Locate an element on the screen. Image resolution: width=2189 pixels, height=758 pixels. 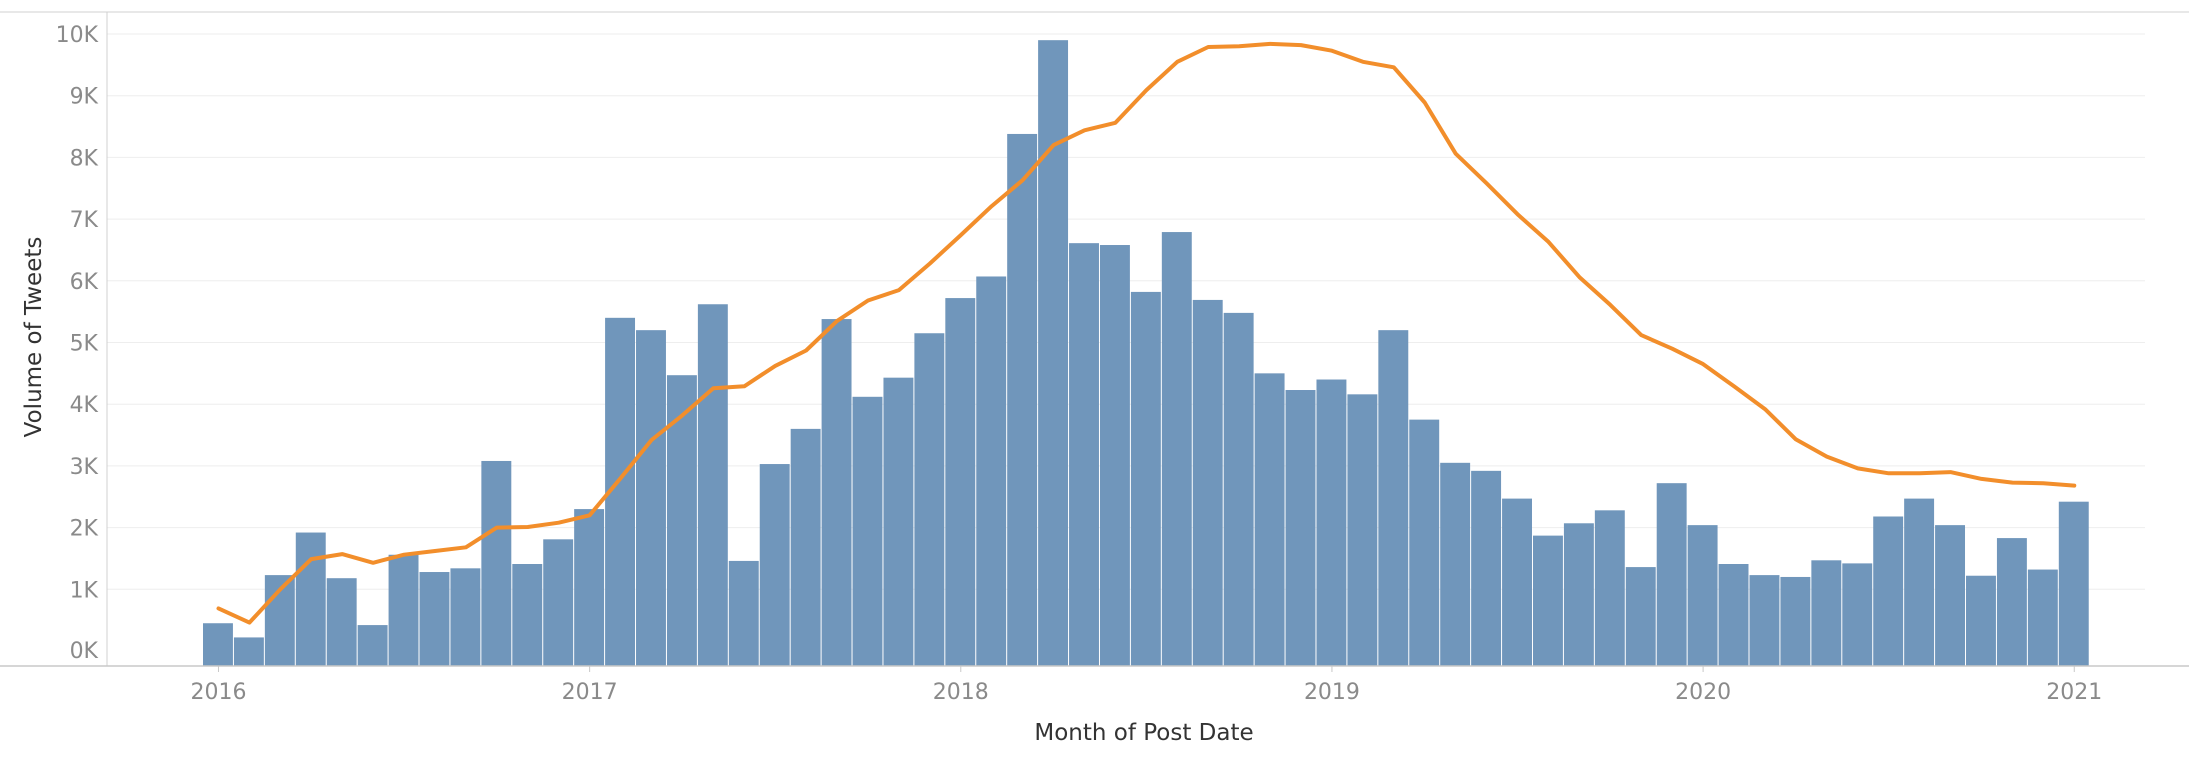
y-tick-label-8: 8K is located at coordinates (84, 158).